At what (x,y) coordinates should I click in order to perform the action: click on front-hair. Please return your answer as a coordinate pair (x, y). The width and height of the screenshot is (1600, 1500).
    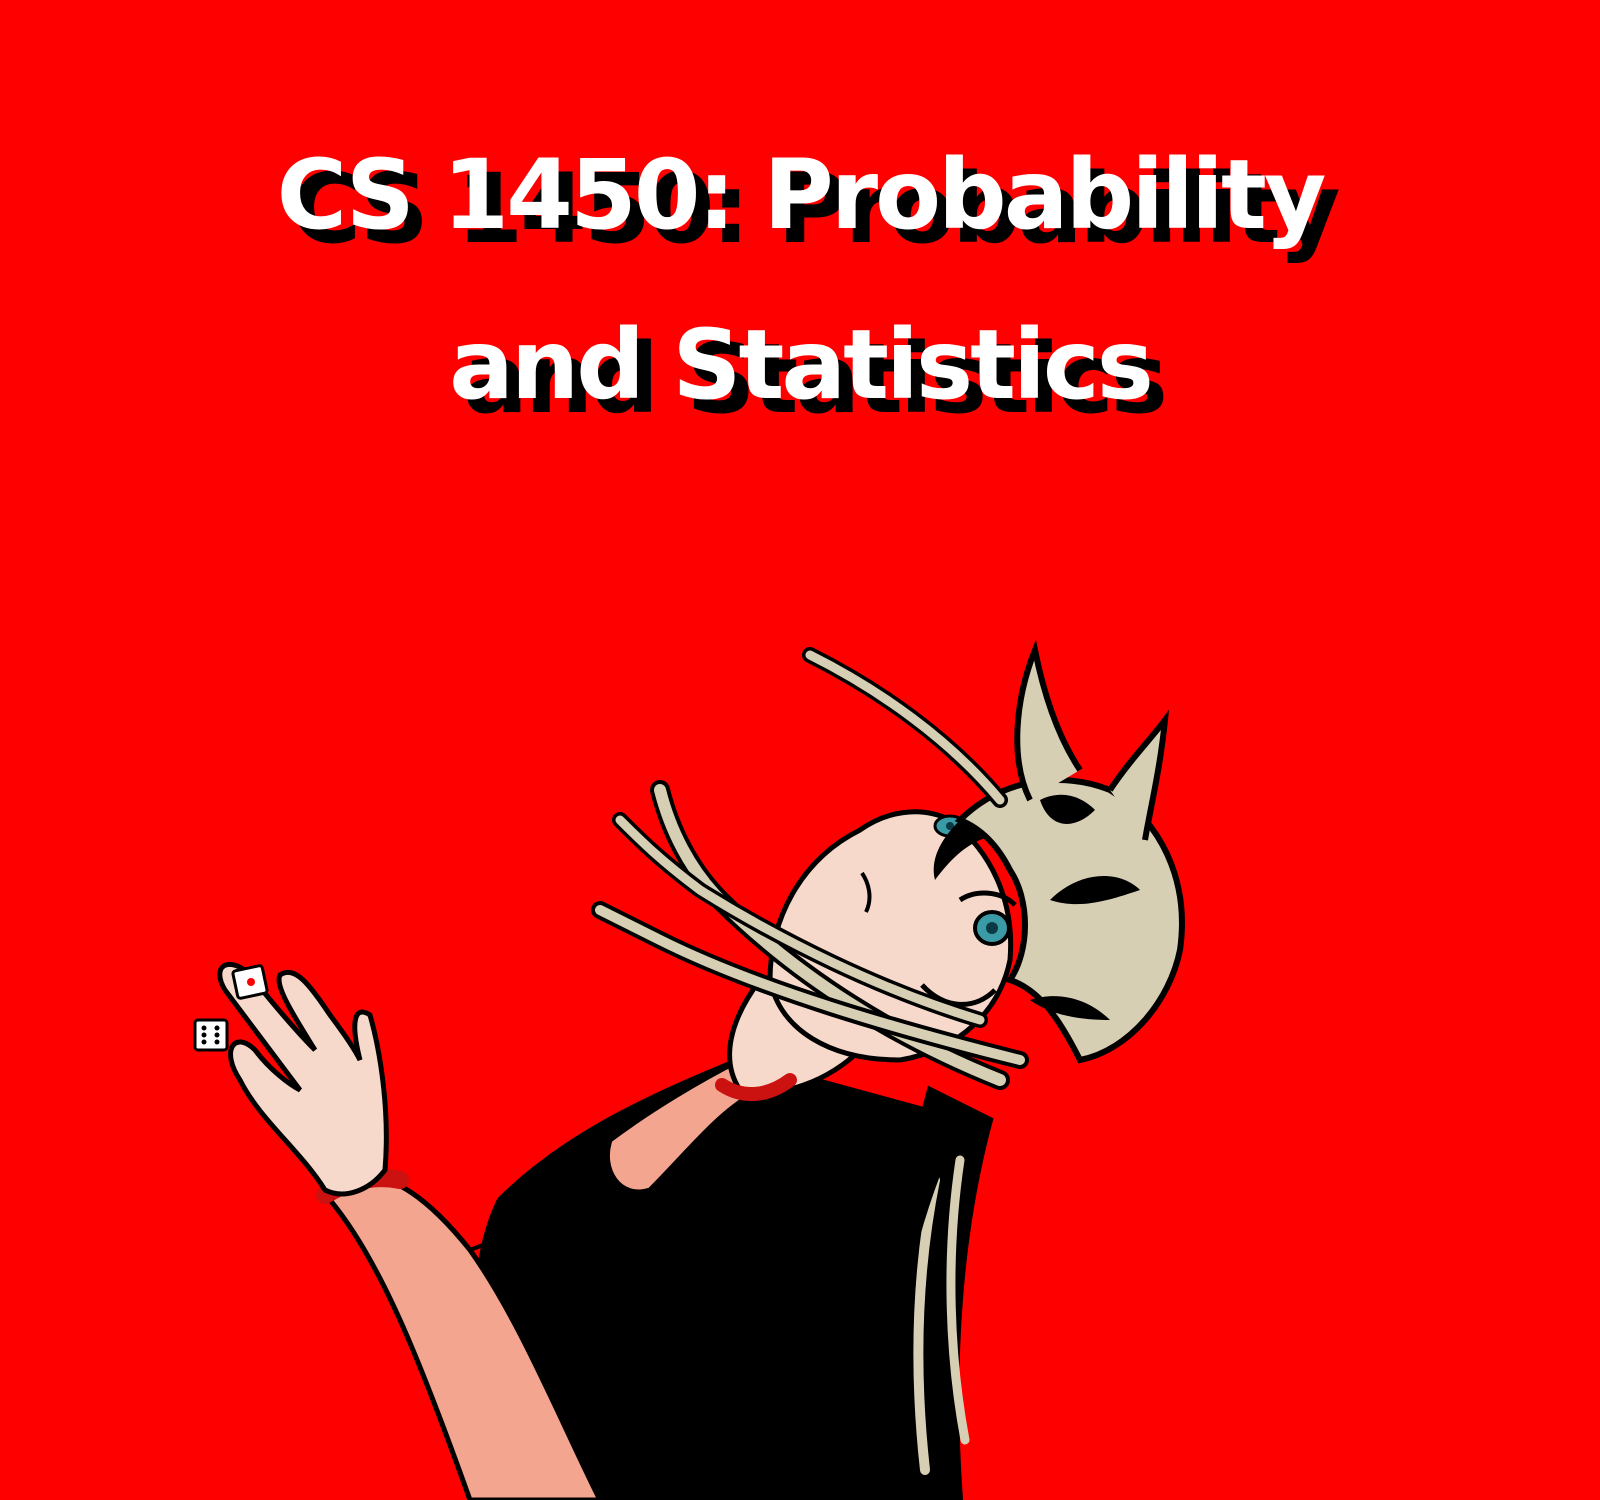
    Looking at the image, I should click on (1059, 851).